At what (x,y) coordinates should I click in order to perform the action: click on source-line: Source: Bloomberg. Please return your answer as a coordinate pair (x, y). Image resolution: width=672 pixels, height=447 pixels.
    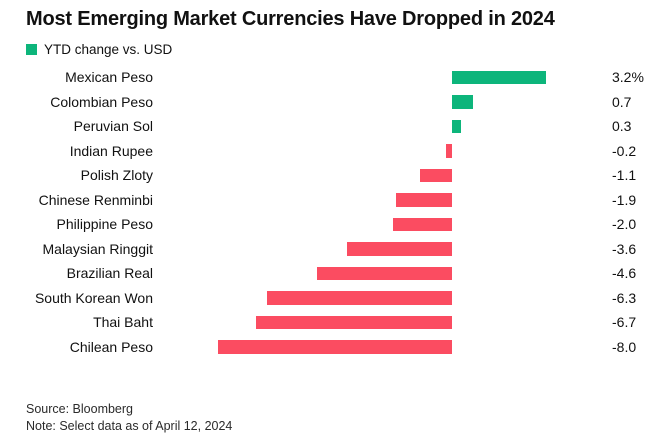
    Looking at the image, I should click on (80, 409).